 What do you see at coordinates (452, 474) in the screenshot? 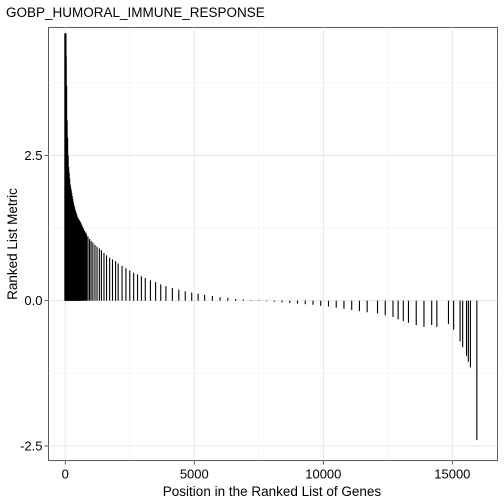
I see `x-tick-label: 15000` at bounding box center [452, 474].